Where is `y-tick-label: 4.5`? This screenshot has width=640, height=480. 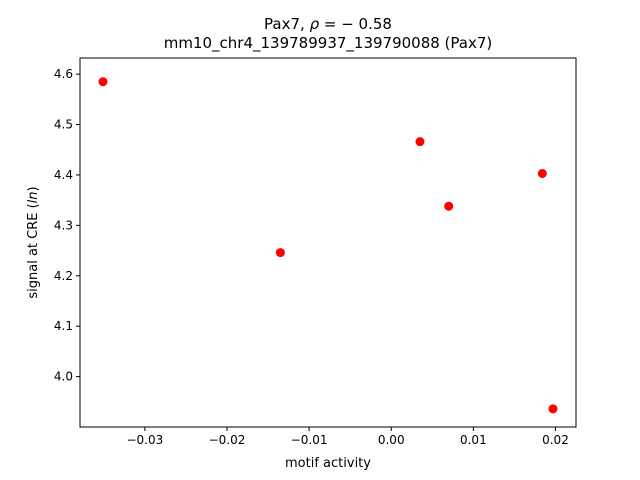
y-tick-label: 4.5 is located at coordinates (63, 125).